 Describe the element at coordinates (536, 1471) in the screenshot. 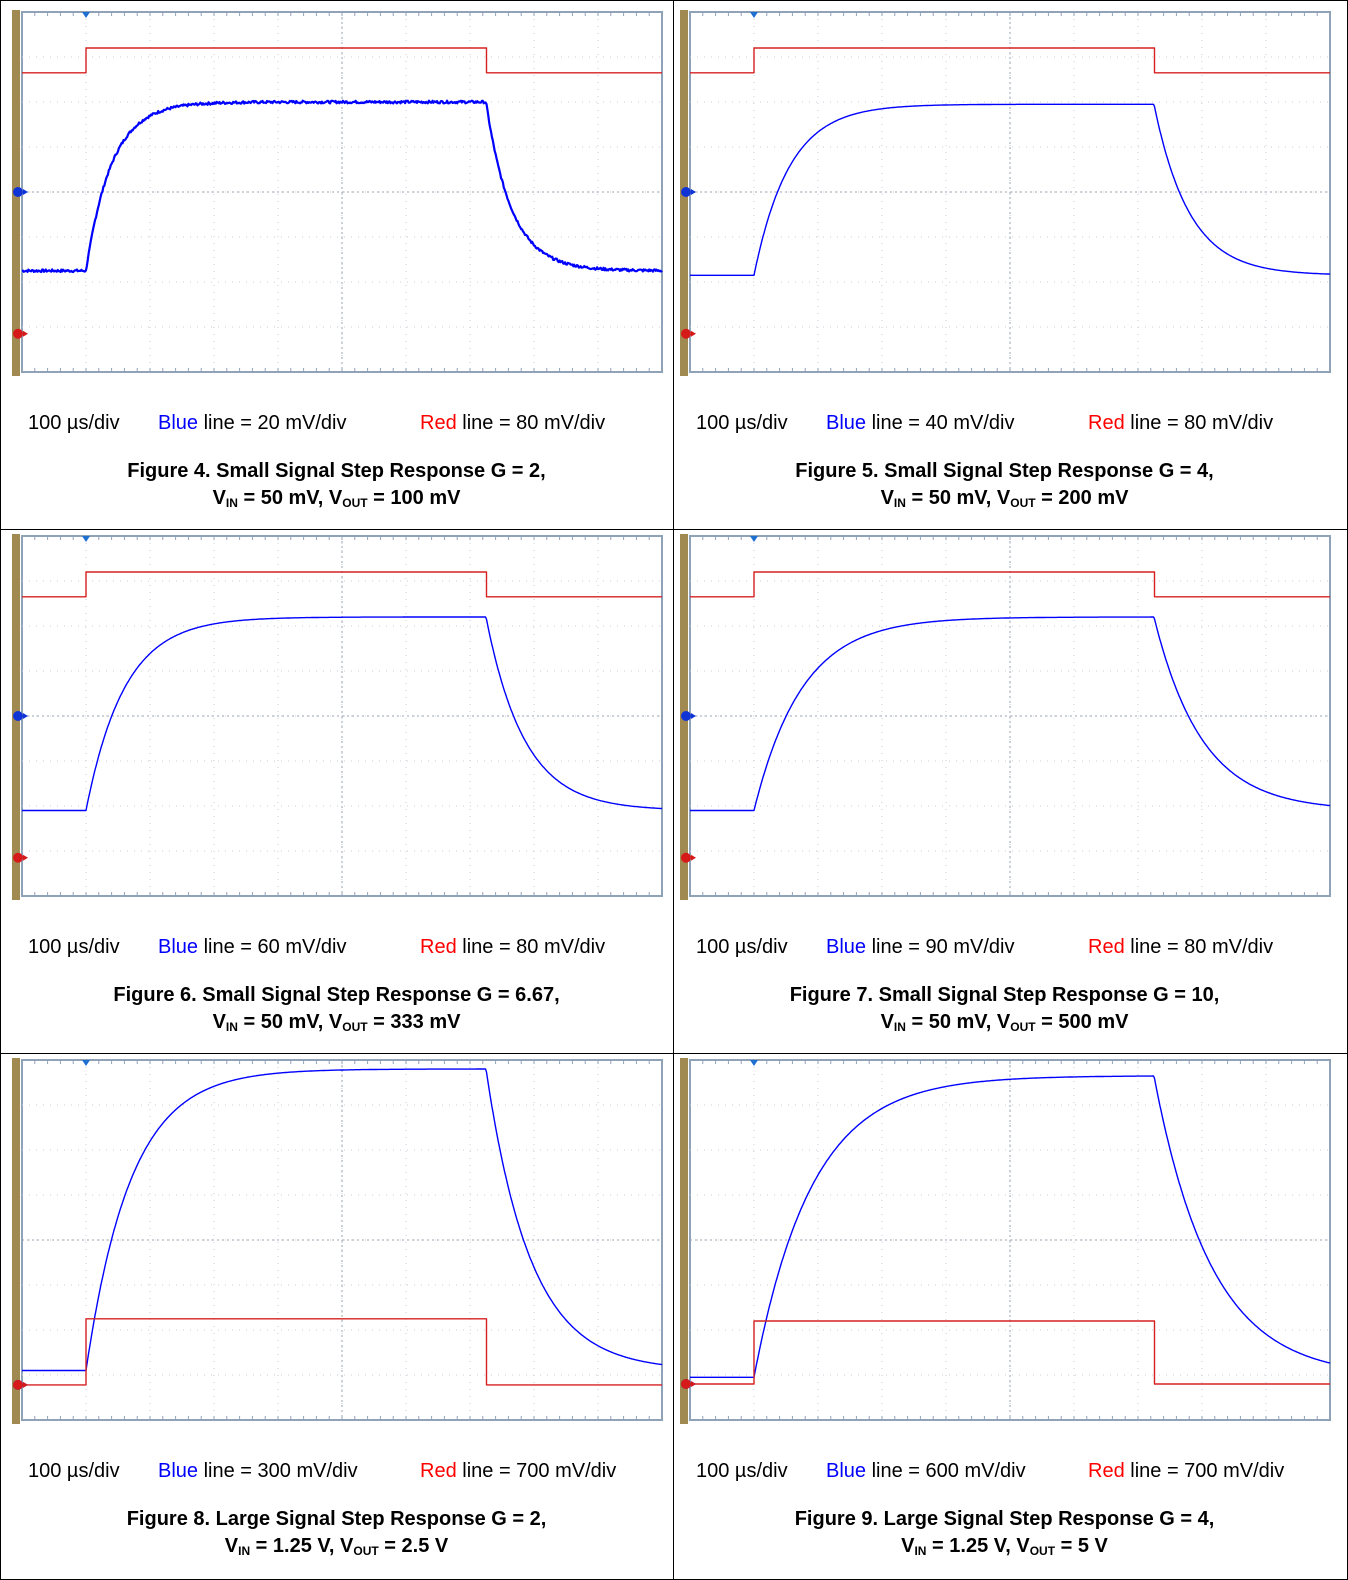

I see `red-scale-value: line = 700 mV/div` at that location.